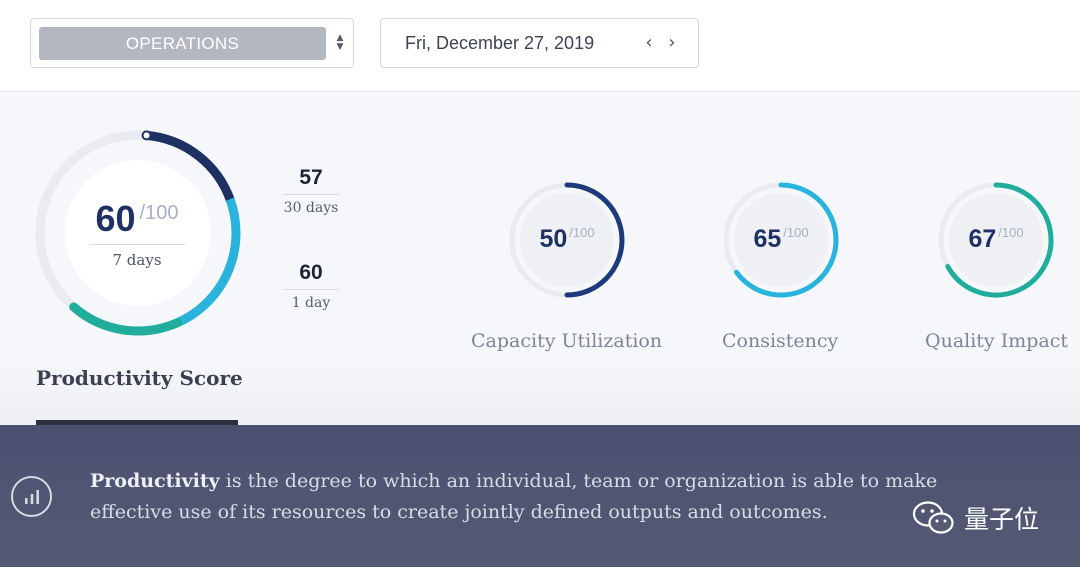 The width and height of the screenshot is (1080, 567). I want to click on date-value: Fri, December 27, 2019, so click(500, 43).